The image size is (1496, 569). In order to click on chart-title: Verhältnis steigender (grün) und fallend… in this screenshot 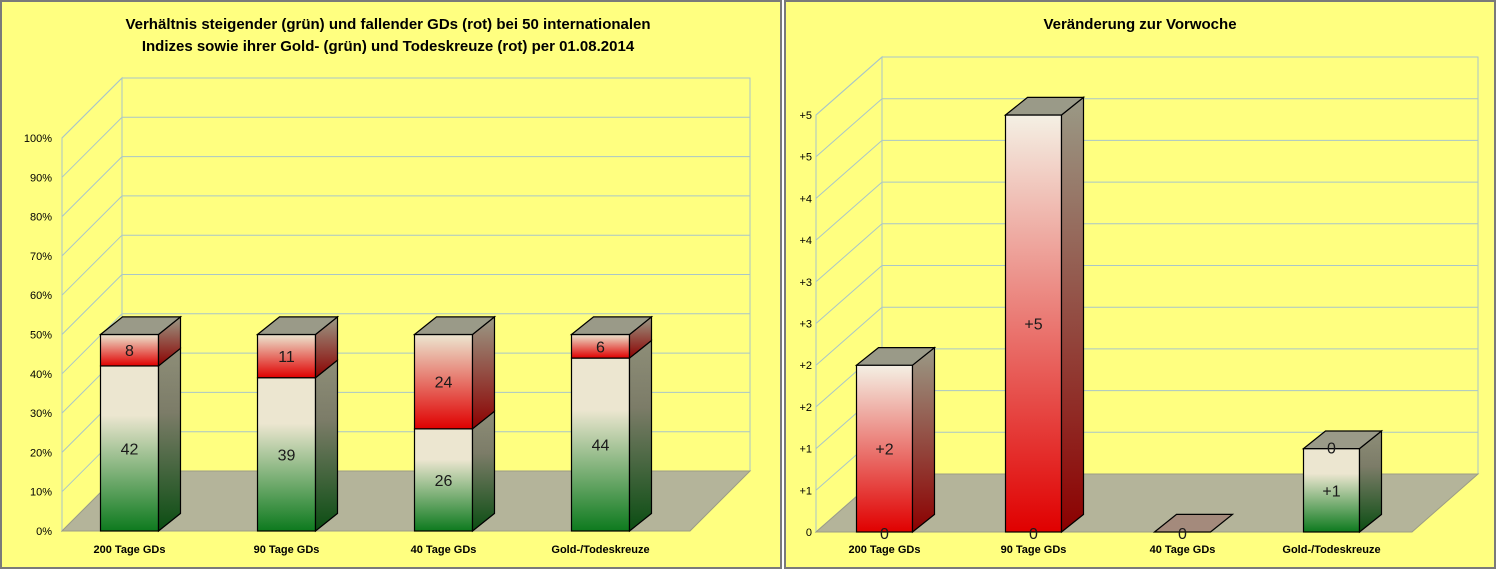, I will do `click(387, 24)`.